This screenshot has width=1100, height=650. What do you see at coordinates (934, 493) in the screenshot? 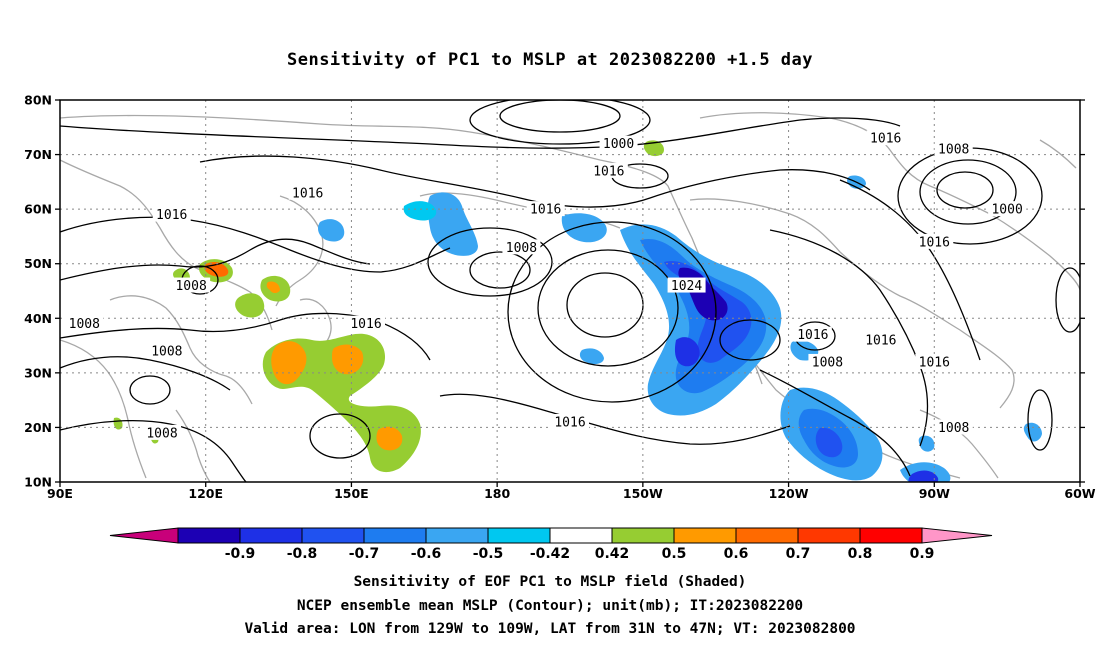
I see `lon-tick-label: 90W` at bounding box center [934, 493].